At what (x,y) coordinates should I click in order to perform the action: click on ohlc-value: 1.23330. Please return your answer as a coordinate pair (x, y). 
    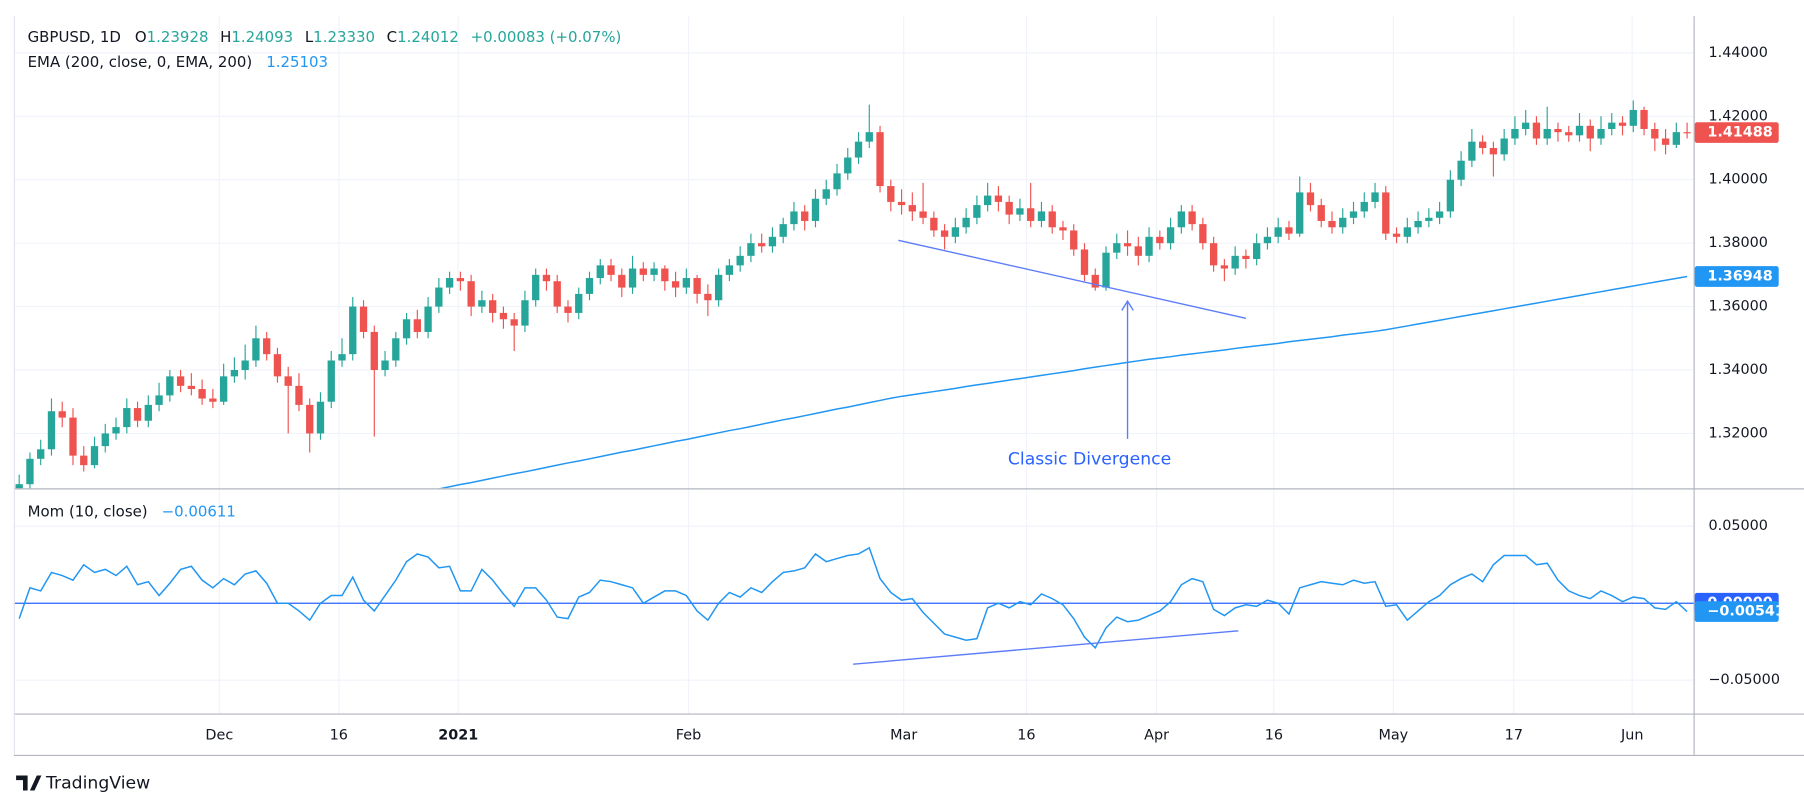
    Looking at the image, I should click on (344, 37).